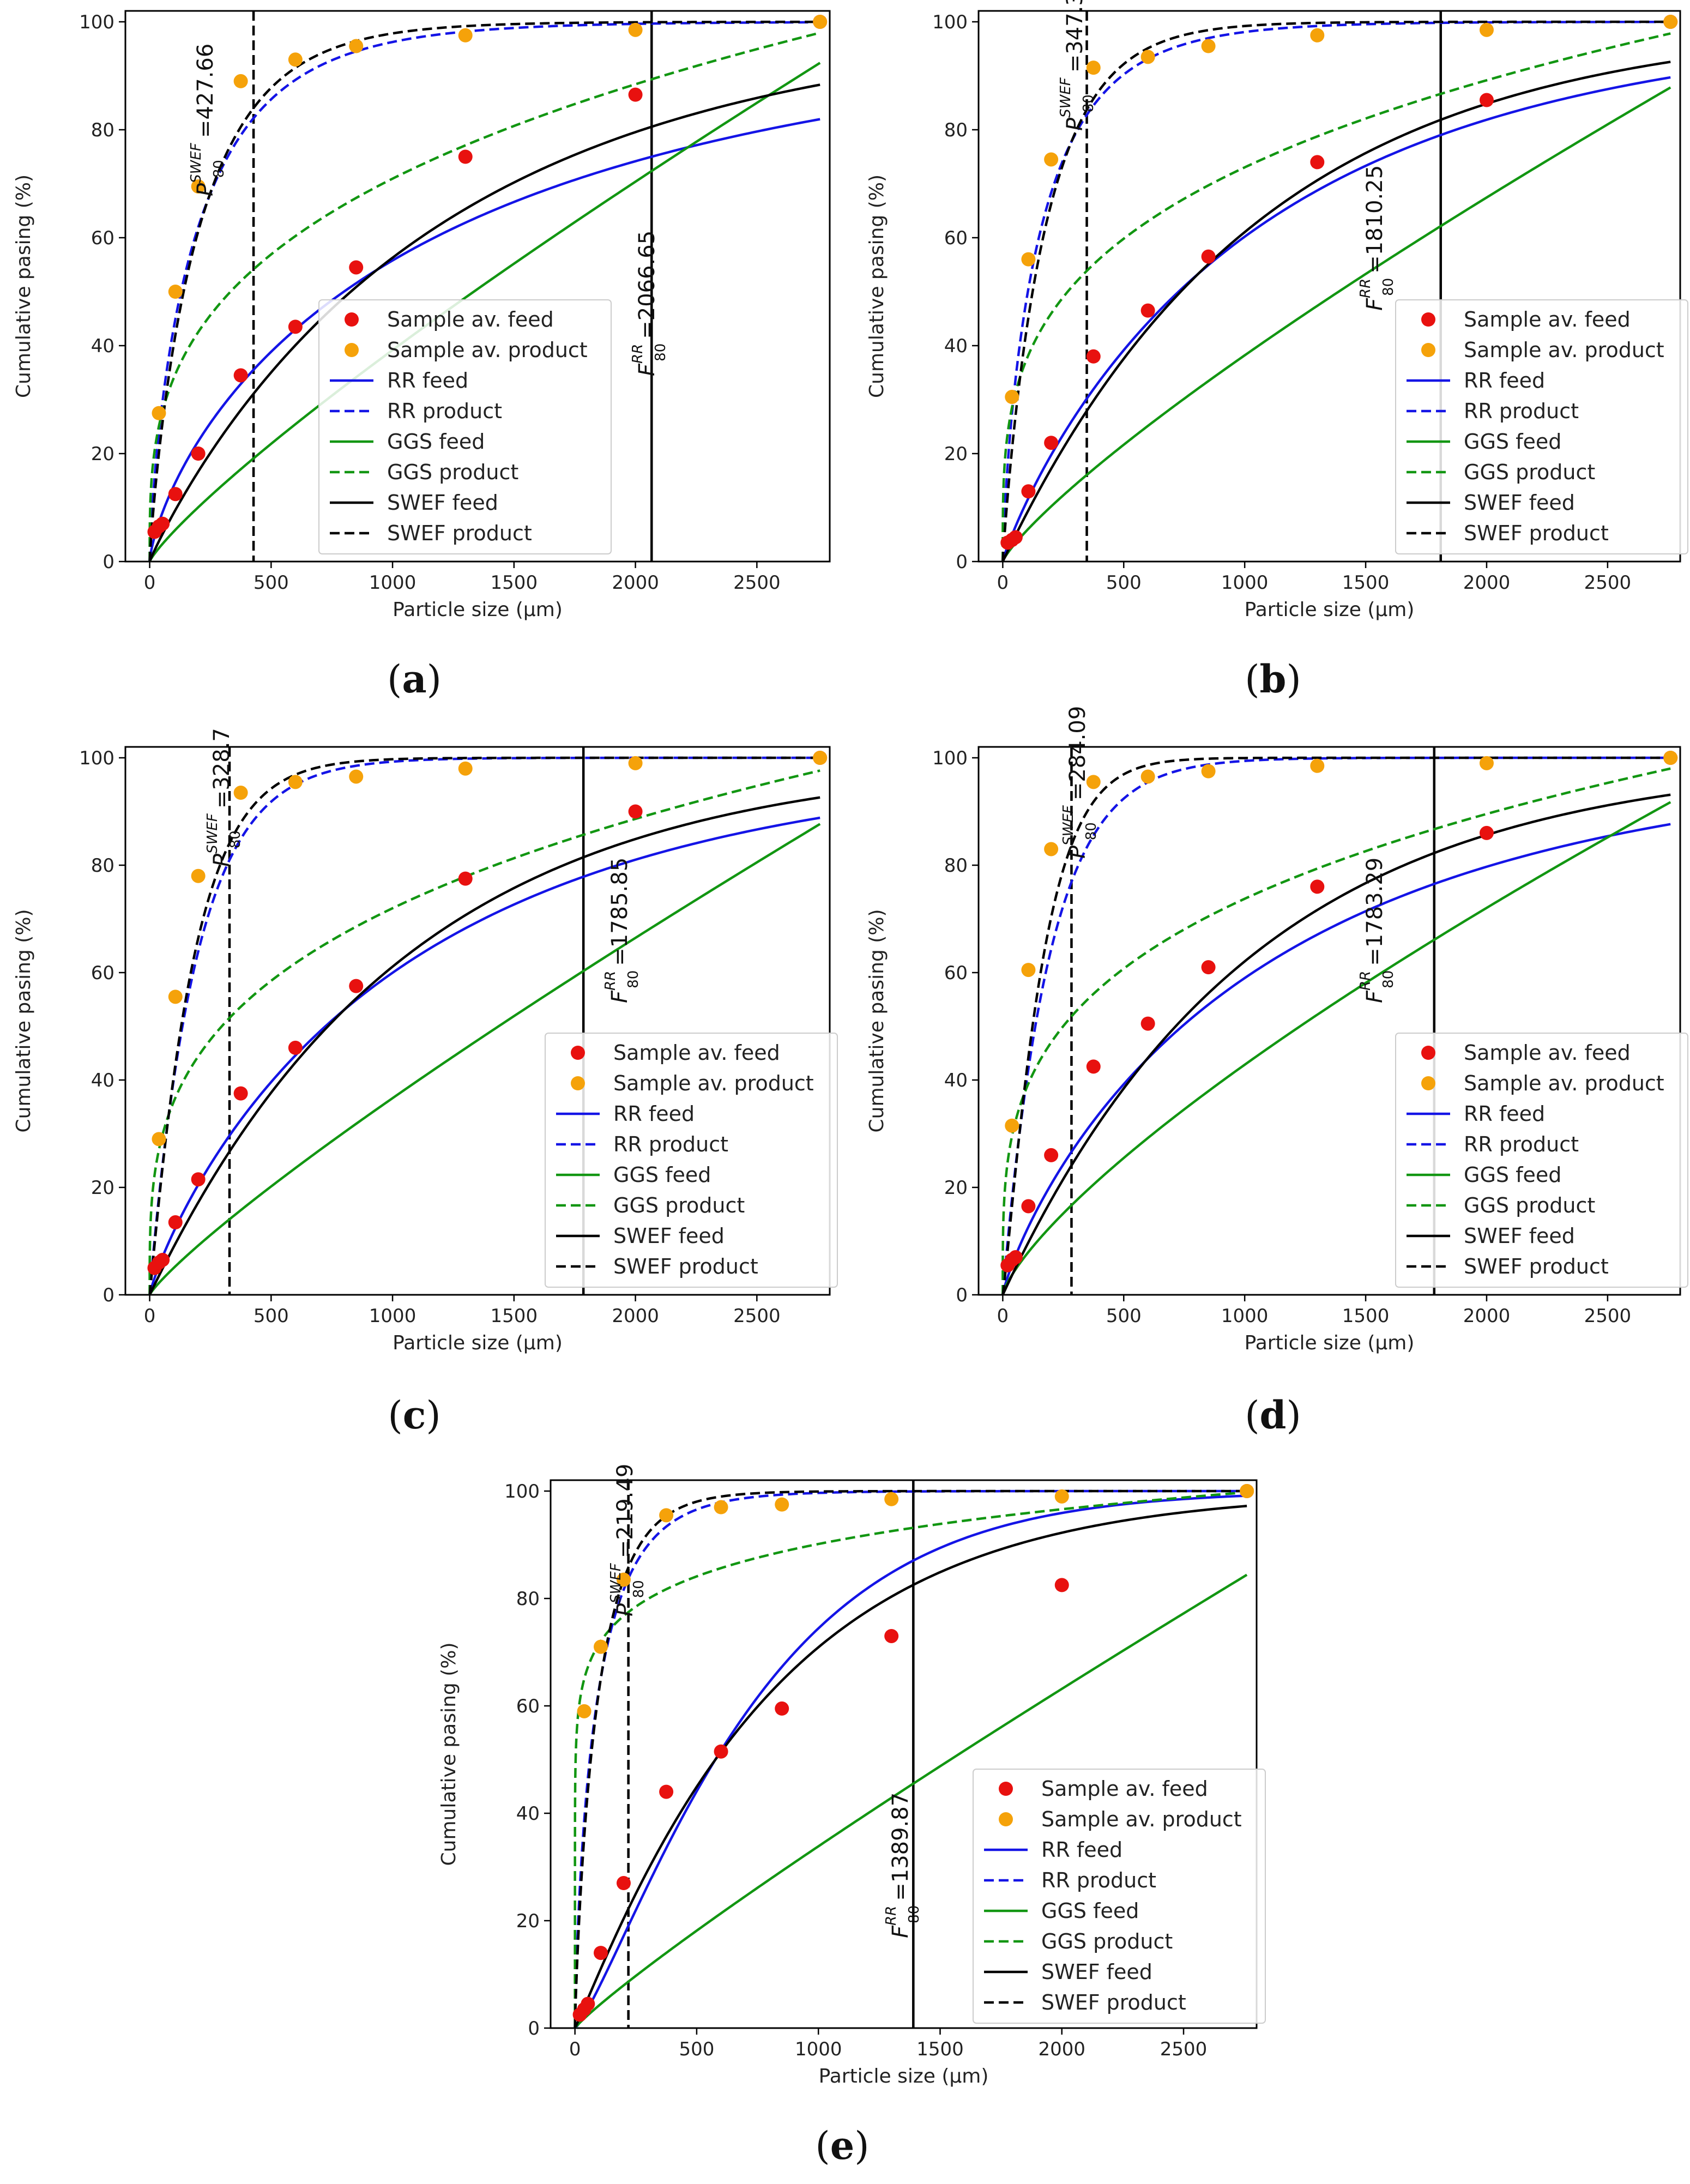  What do you see at coordinates (96, 758) in the screenshot?
I see `y-tick-label: 100` at bounding box center [96, 758].